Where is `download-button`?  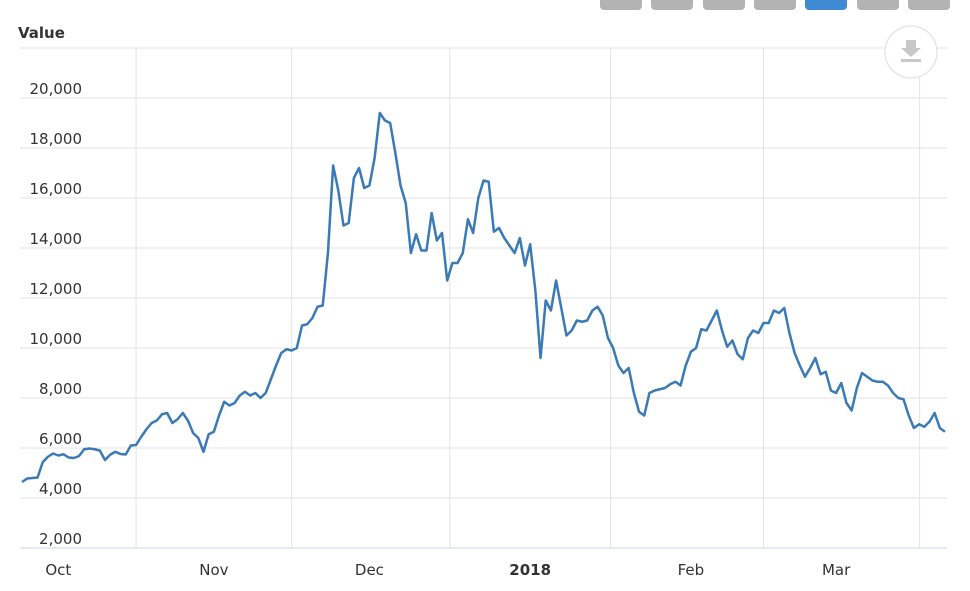
download-button is located at coordinates (911, 52).